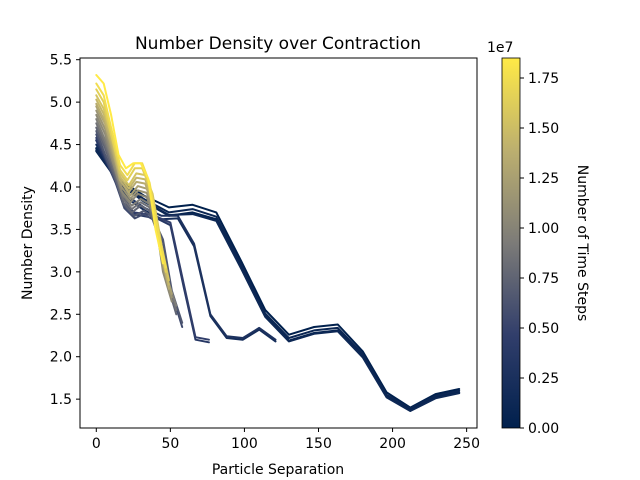 The height and width of the screenshot is (480, 640). Describe the element at coordinates (392, 444) in the screenshot. I see `x-tick-label: 200` at that location.